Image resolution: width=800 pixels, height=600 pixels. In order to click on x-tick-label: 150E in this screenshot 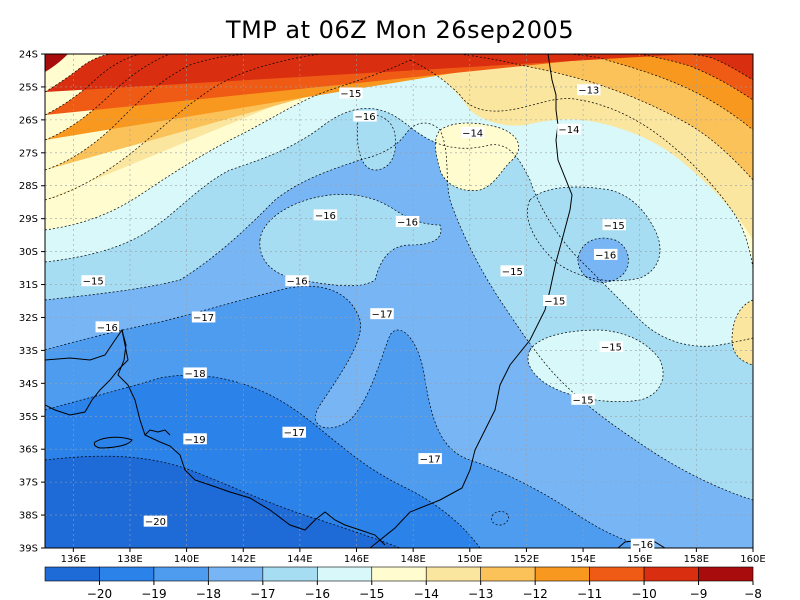, I will do `click(469, 559)`.